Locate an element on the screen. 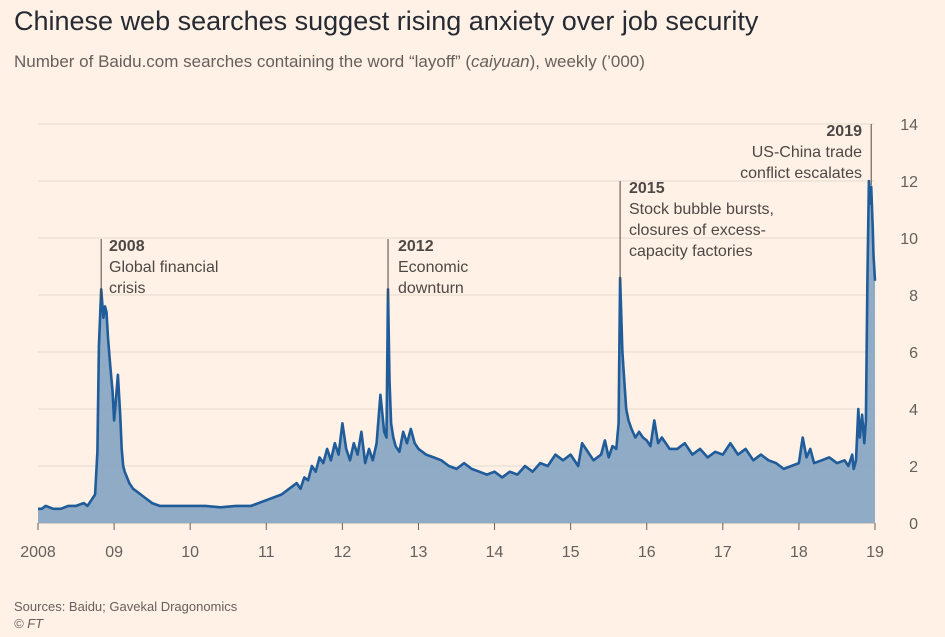 Image resolution: width=945 pixels, height=637 pixels. y-tick-label: 0 is located at coordinates (913, 524).